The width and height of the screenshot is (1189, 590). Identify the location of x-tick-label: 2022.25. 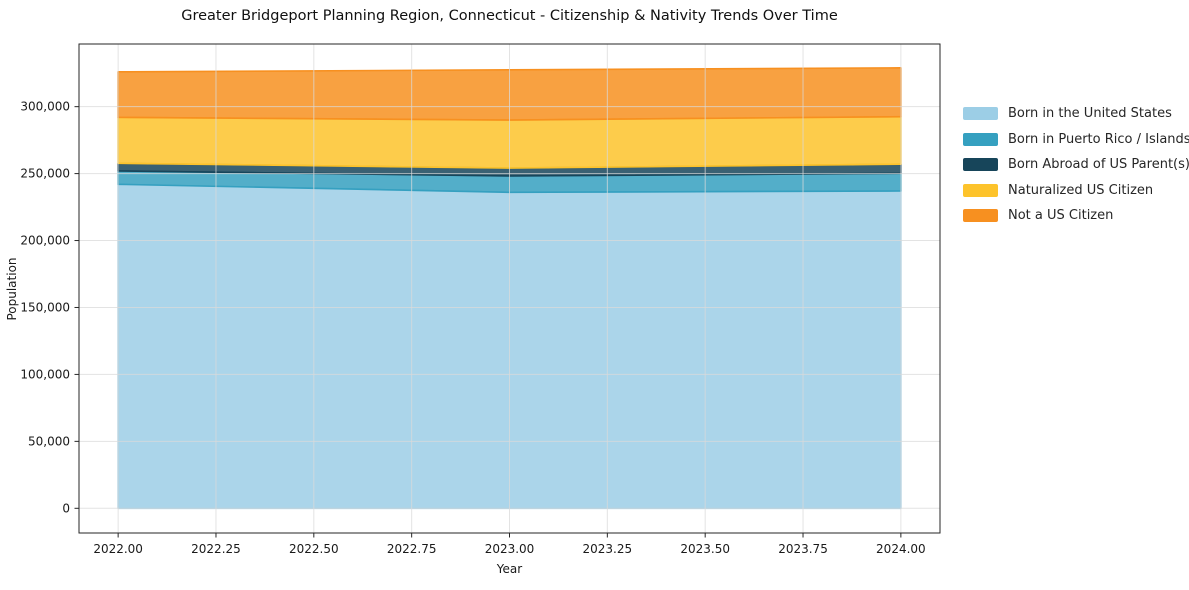
(216, 549).